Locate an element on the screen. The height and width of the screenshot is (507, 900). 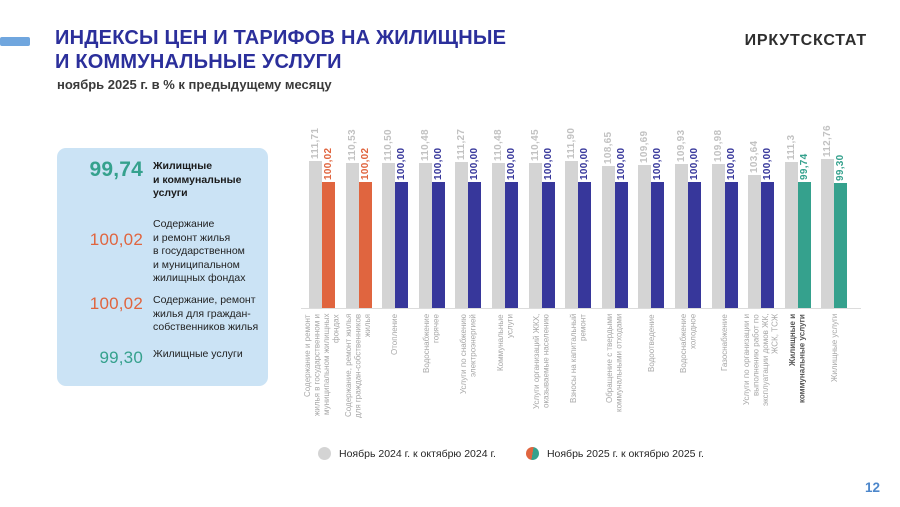
category-label-text: Водоотведение is located at coordinates (651, 343).